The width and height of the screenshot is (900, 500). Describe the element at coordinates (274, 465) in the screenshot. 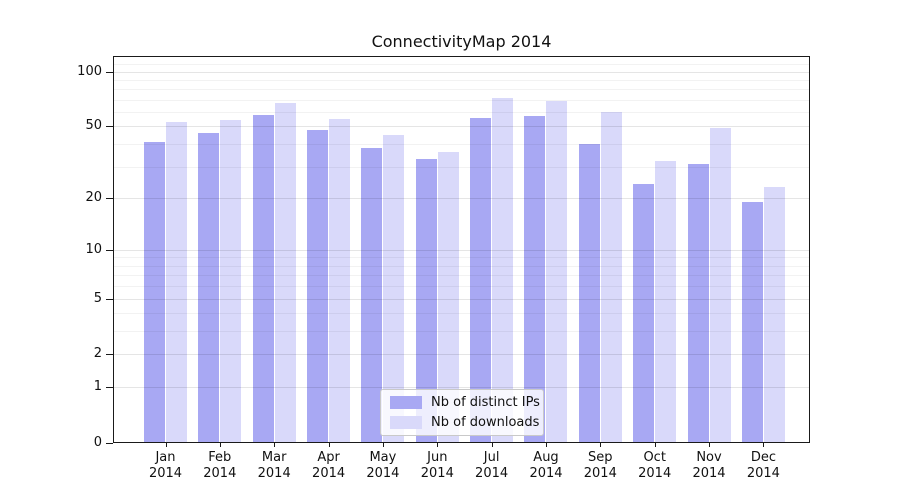

I see `x-tick-label-mar: Mar 2014` at that location.